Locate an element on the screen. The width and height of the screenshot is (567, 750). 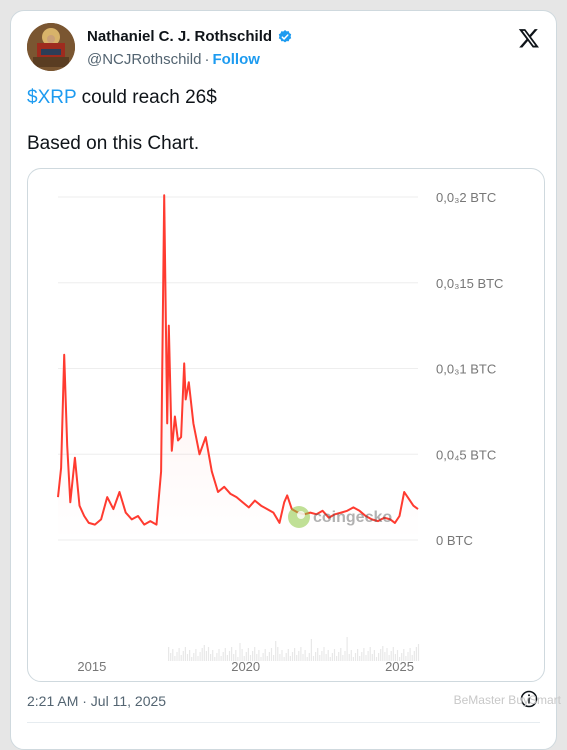
x-logo-icon is located at coordinates (529, 38).